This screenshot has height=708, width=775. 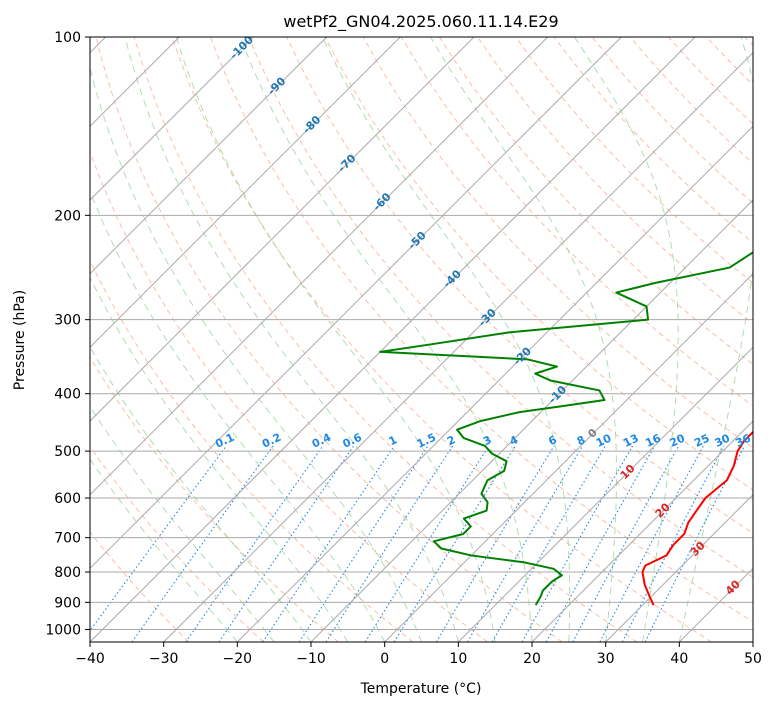 I want to click on mixing-ratio-label: 0.2, so click(x=271, y=441).